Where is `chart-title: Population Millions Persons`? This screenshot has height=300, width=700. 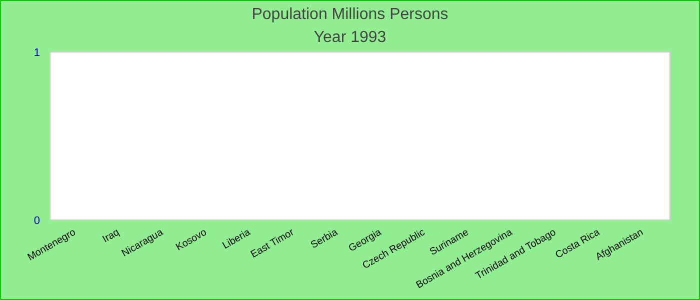
chart-title: Population Millions Persons is located at coordinates (350, 14).